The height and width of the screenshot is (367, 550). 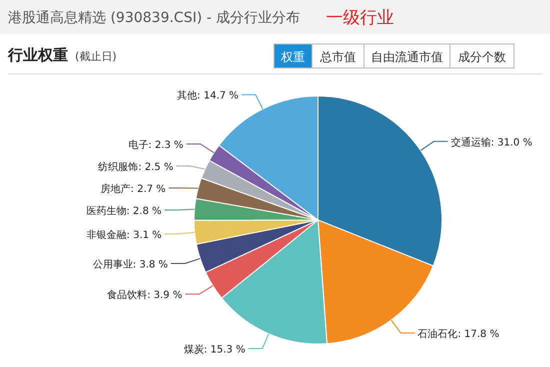 What do you see at coordinates (293, 56) in the screenshot?
I see `tab-button: 权重` at bounding box center [293, 56].